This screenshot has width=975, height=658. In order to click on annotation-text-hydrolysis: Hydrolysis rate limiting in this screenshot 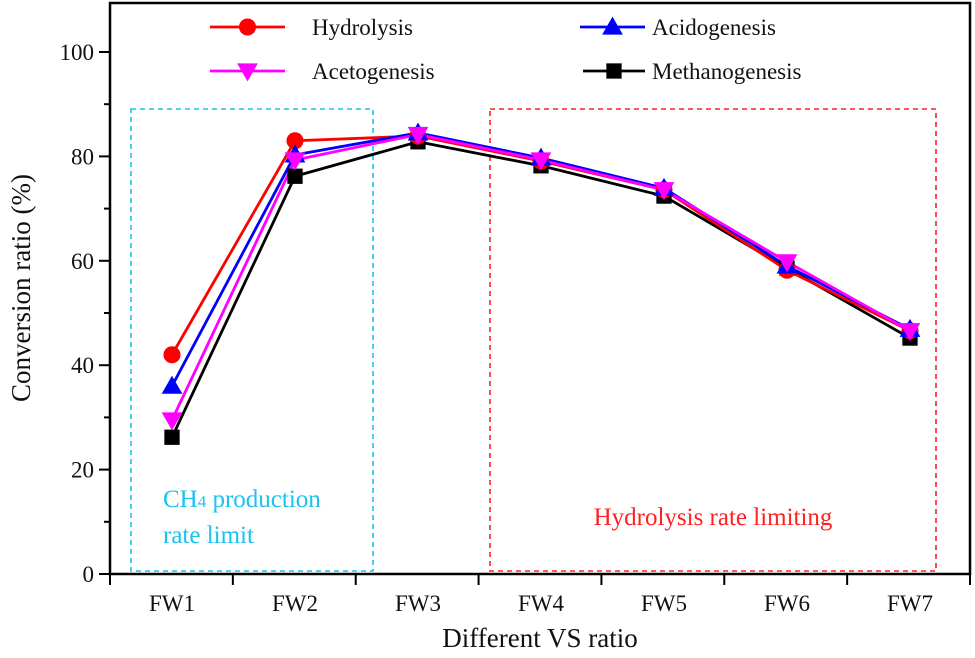, I will do `click(713, 517)`.